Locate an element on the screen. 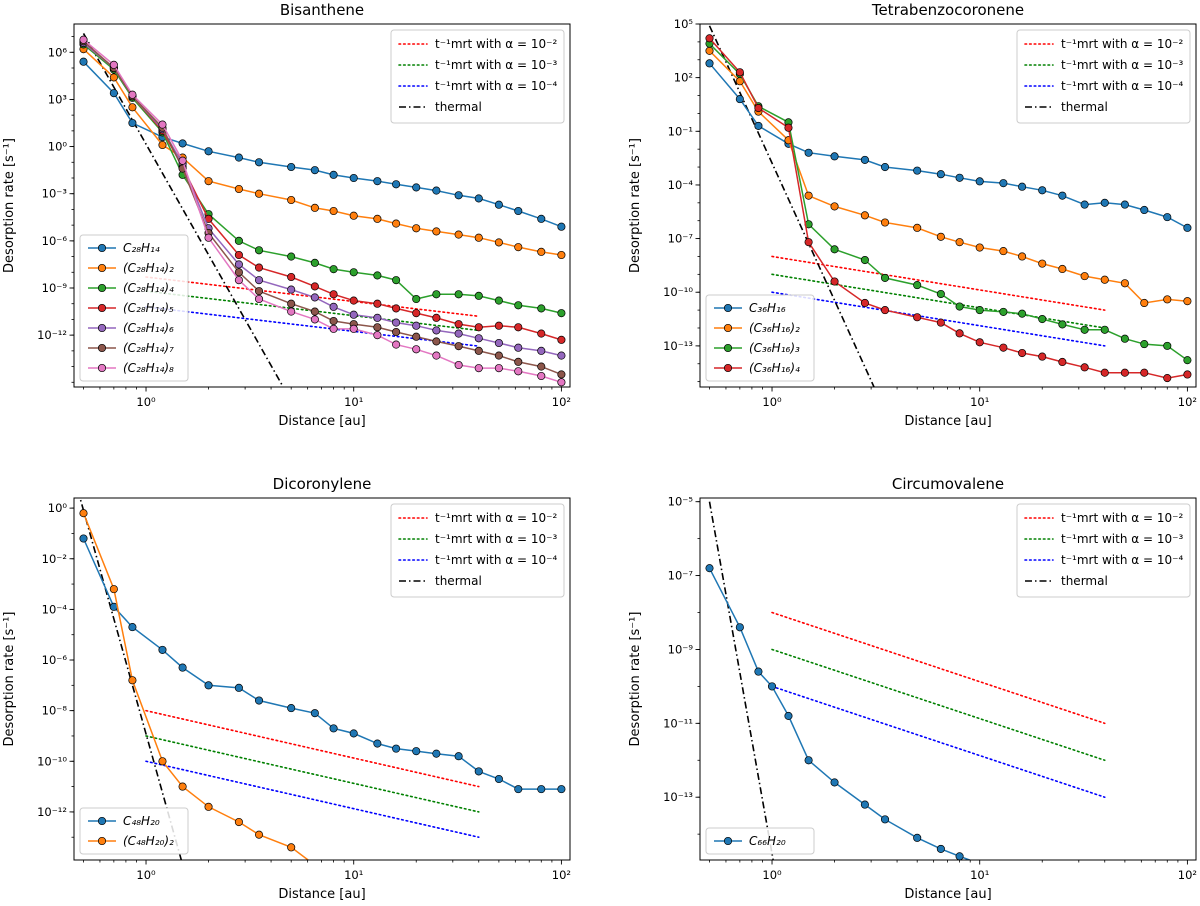  legend-series: C₃₆H₁₆ (C₃₆H₁₆)₂ (C₃₆H₁₆)₃ (C₃₆H₁₆)₄ is located at coordinates (760, 338).